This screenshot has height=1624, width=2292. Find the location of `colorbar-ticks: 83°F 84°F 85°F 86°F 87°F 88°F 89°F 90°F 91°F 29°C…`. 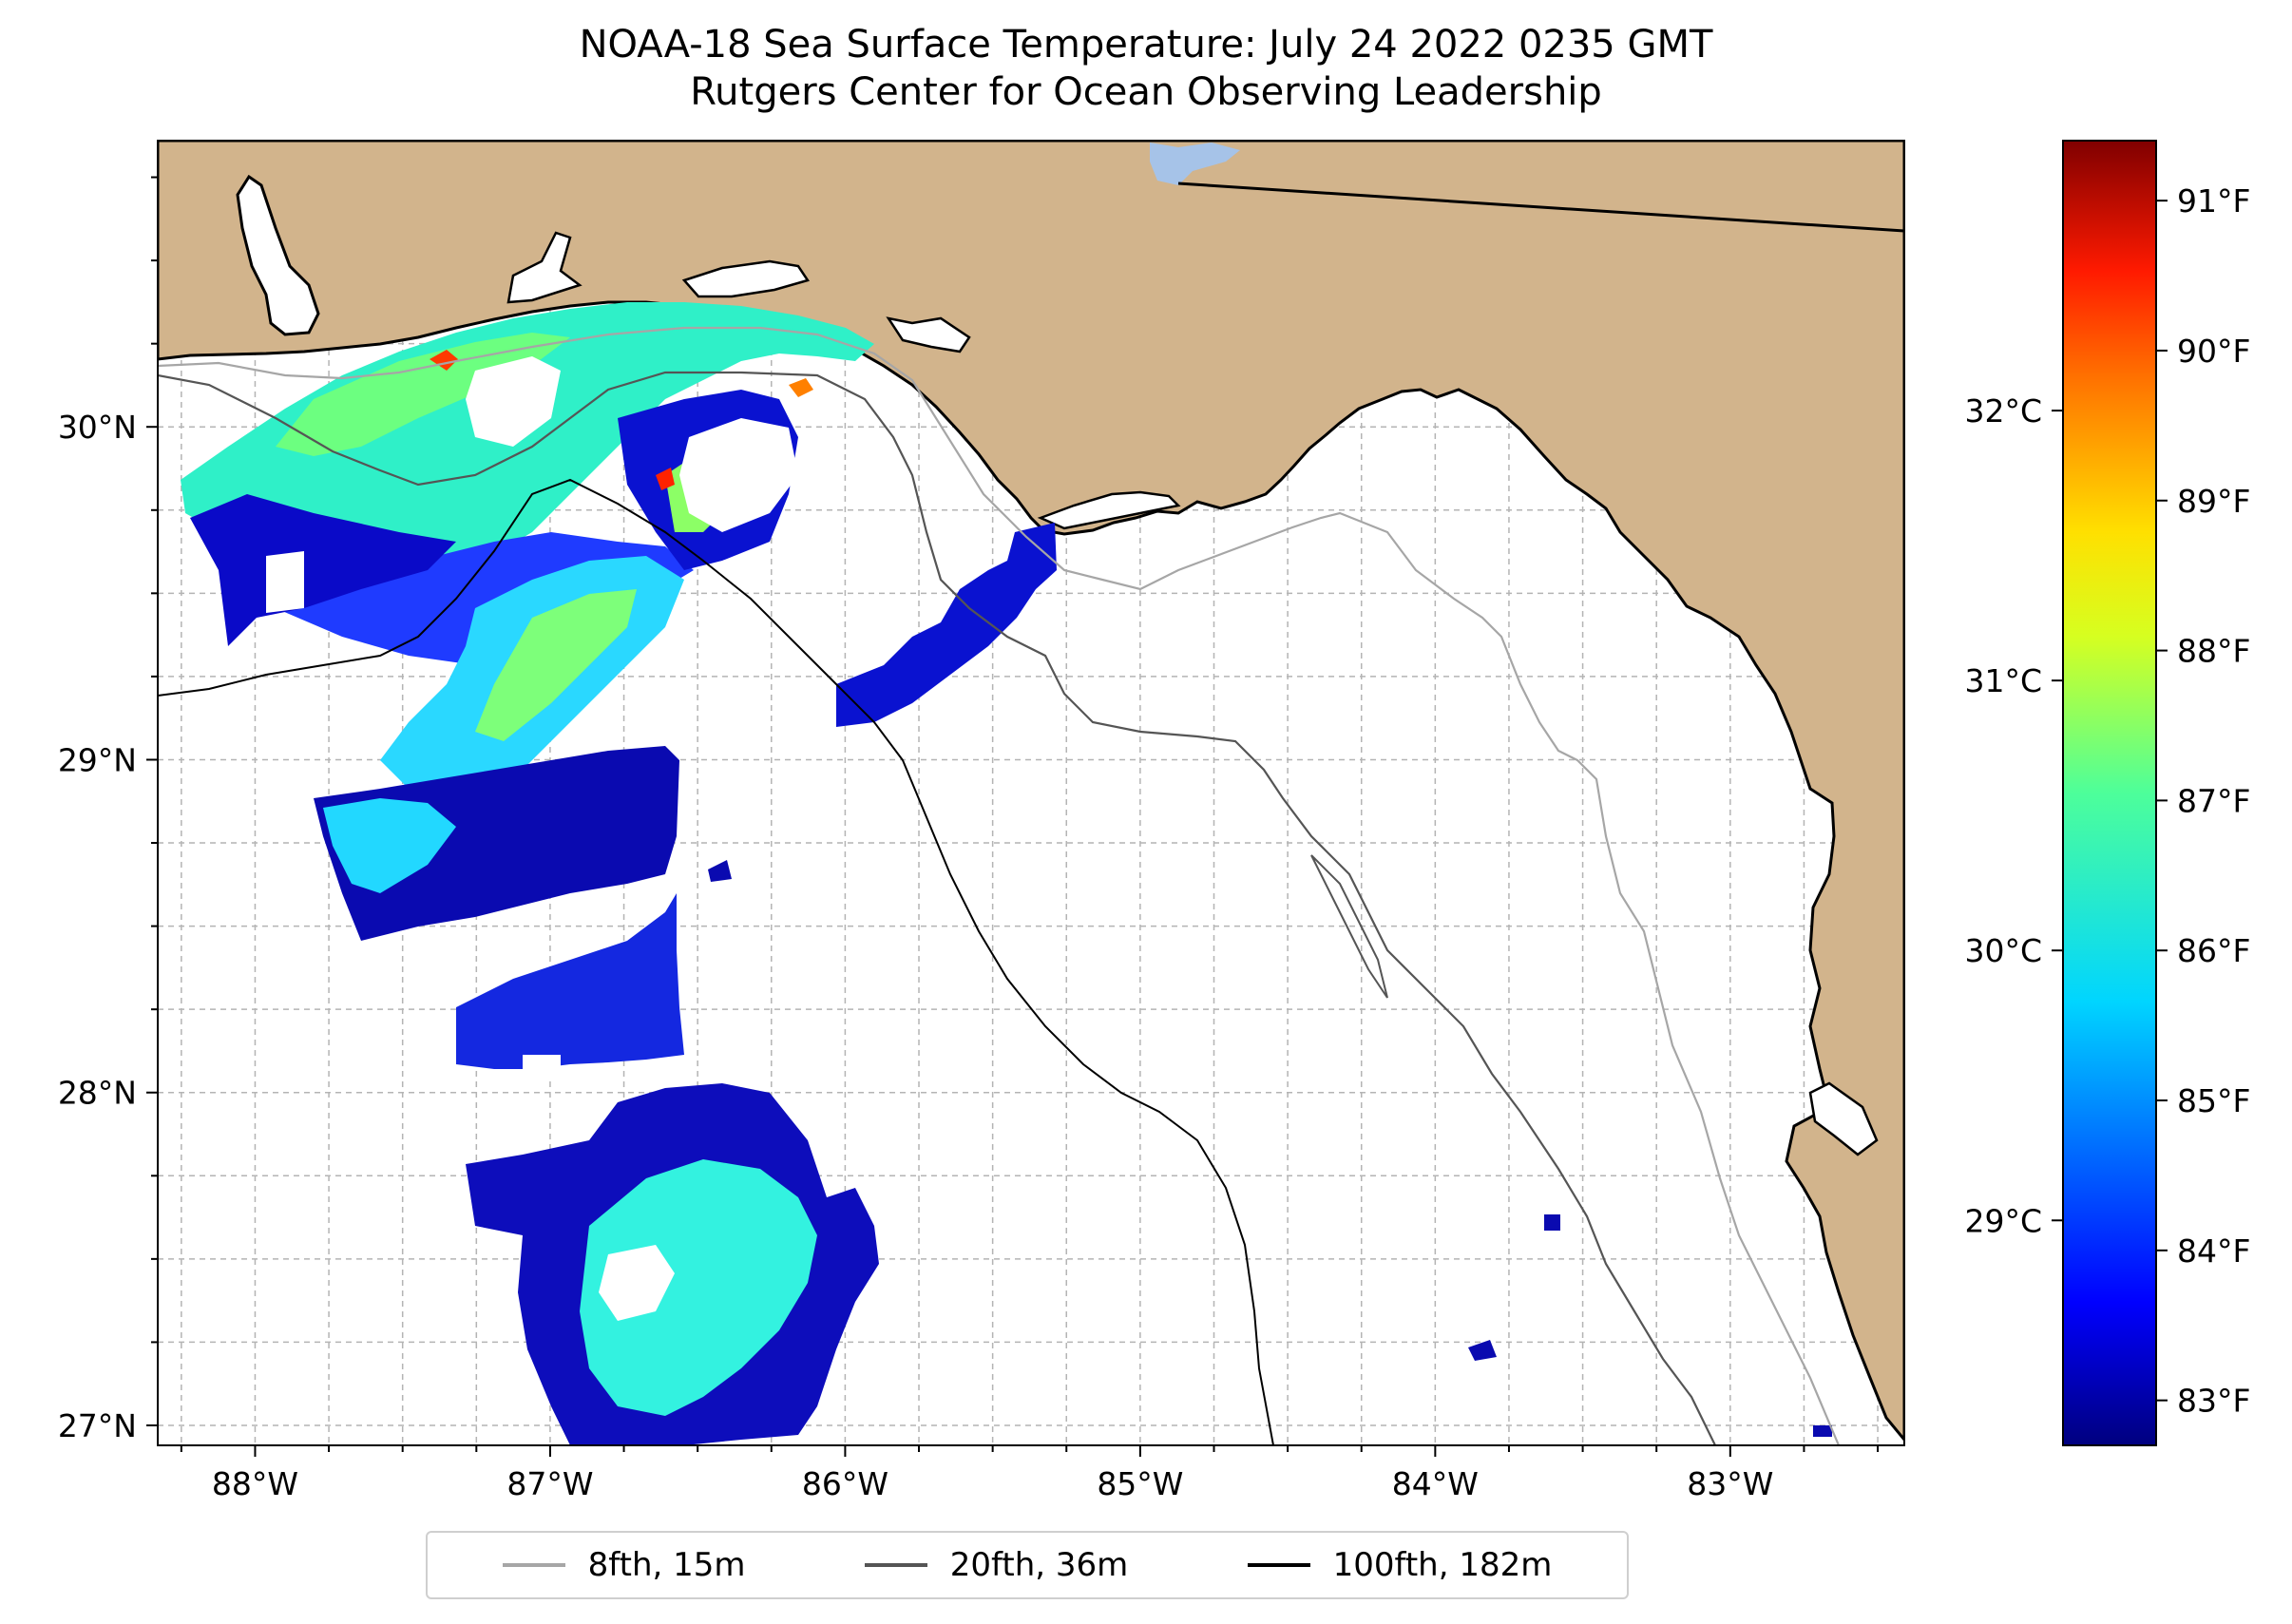

colorbar-ticks: 83°F 84°F 85°F 86°F 87°F 88°F 89°F 90°F 91°F 29°C… is located at coordinates (2107, 801).